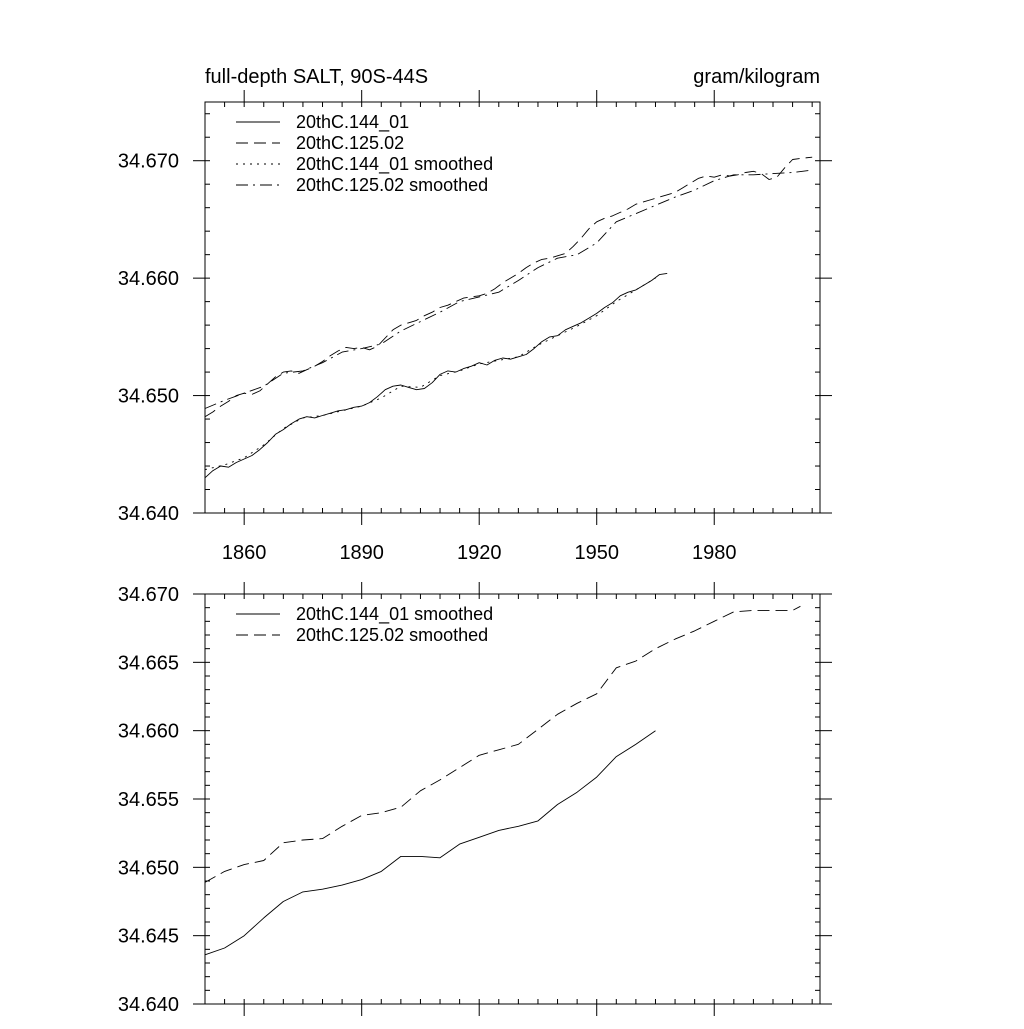 This screenshot has width=1024, height=1029. What do you see at coordinates (148, 800) in the screenshot?
I see `y-tick-label: 34.655` at bounding box center [148, 800].